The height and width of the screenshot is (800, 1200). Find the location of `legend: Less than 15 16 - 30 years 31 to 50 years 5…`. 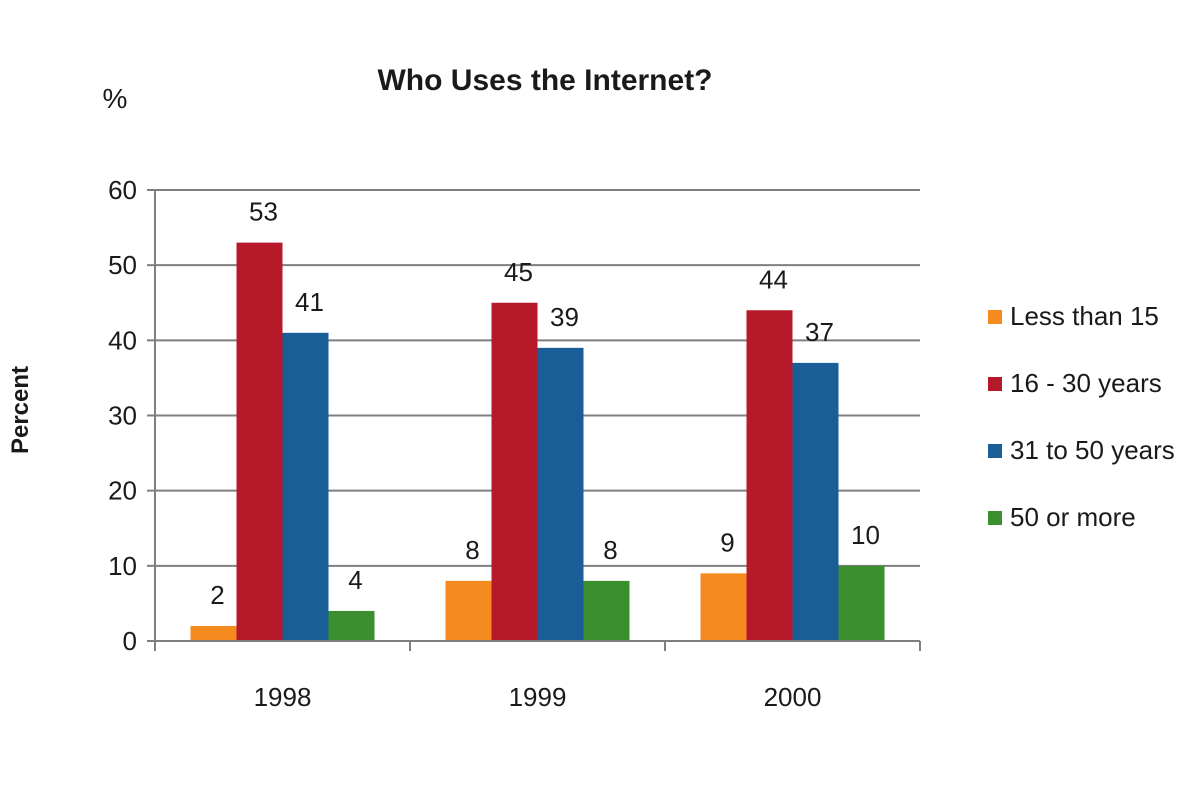

legend: Less than 15 16 - 30 years 31 to 50 years 5… is located at coordinates (1081, 416).